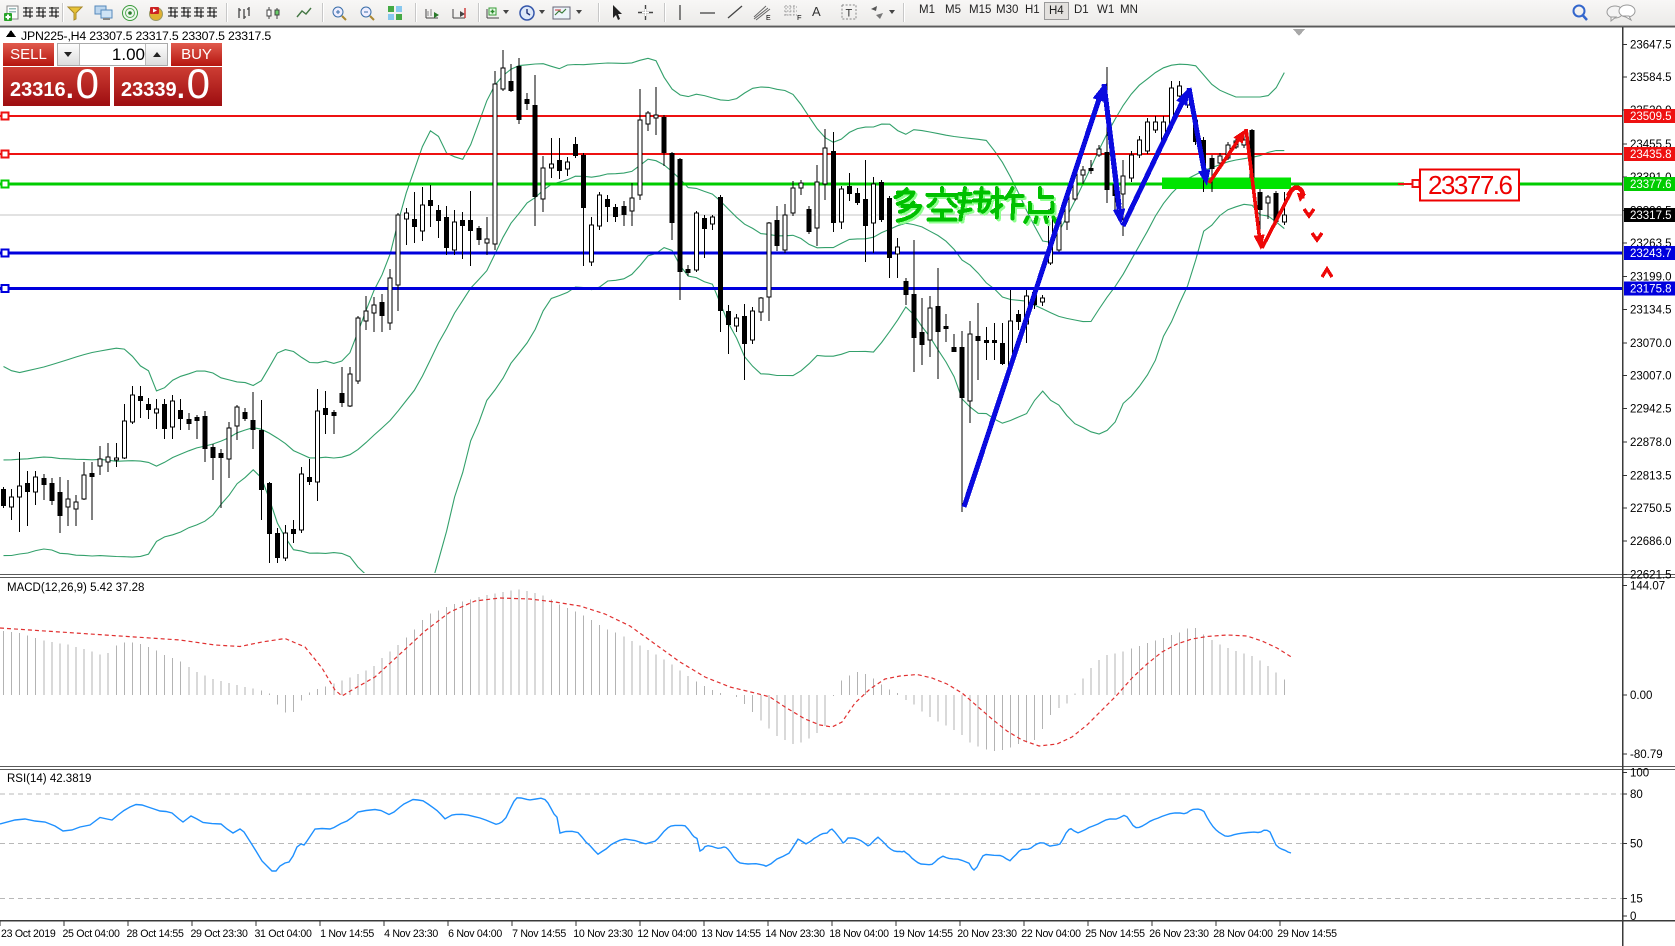 The height and width of the screenshot is (946, 1675). Describe the element at coordinates (923, 934) in the screenshot. I see `svg-text: 19 Nov 14:55` at that location.